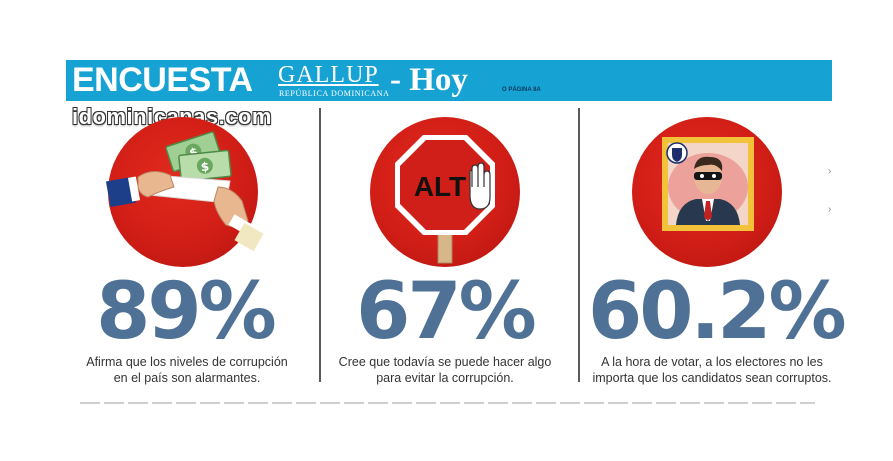  Describe the element at coordinates (162, 80) in the screenshot. I see `header-title: ENCUESTA` at that location.